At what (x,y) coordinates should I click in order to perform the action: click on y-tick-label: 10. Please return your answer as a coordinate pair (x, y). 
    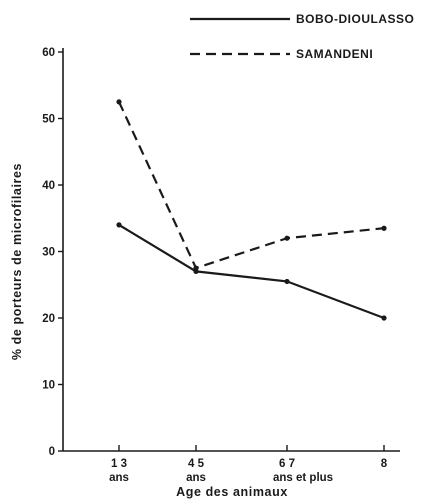
    Looking at the image, I should click on (48, 386).